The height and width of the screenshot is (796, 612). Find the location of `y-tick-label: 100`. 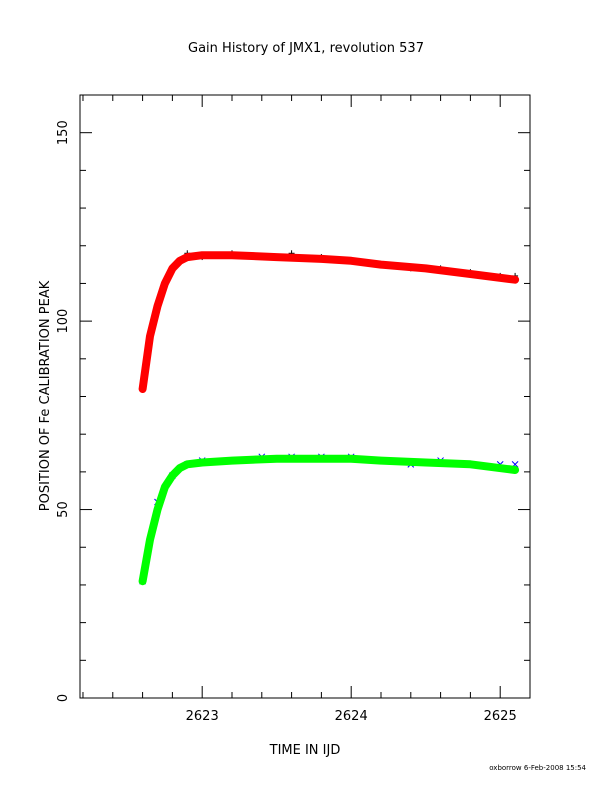

y-tick-label: 100 is located at coordinates (63, 321).